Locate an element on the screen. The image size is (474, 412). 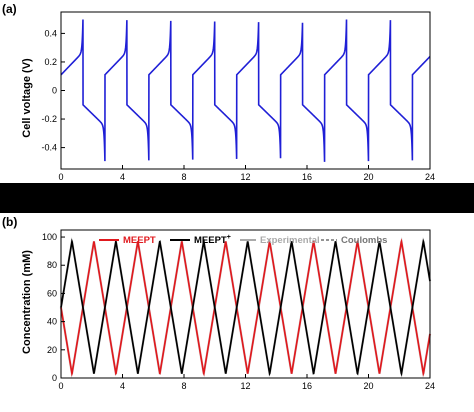
y-tick-label: 100 is located at coordinates (49, 237).